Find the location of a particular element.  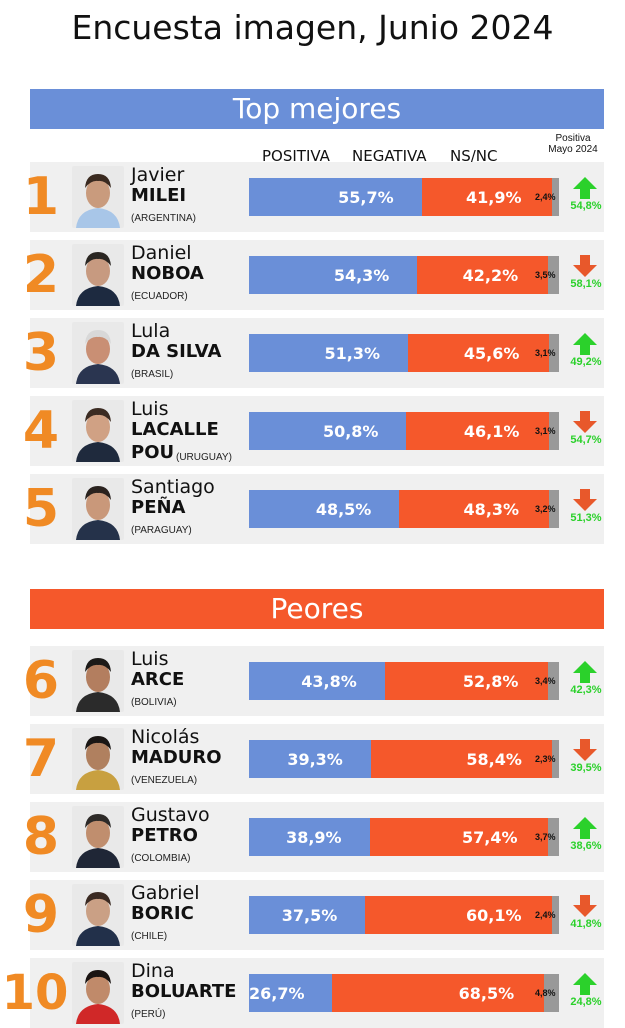

positive-value-label: 50,8% is located at coordinates (350, 431).